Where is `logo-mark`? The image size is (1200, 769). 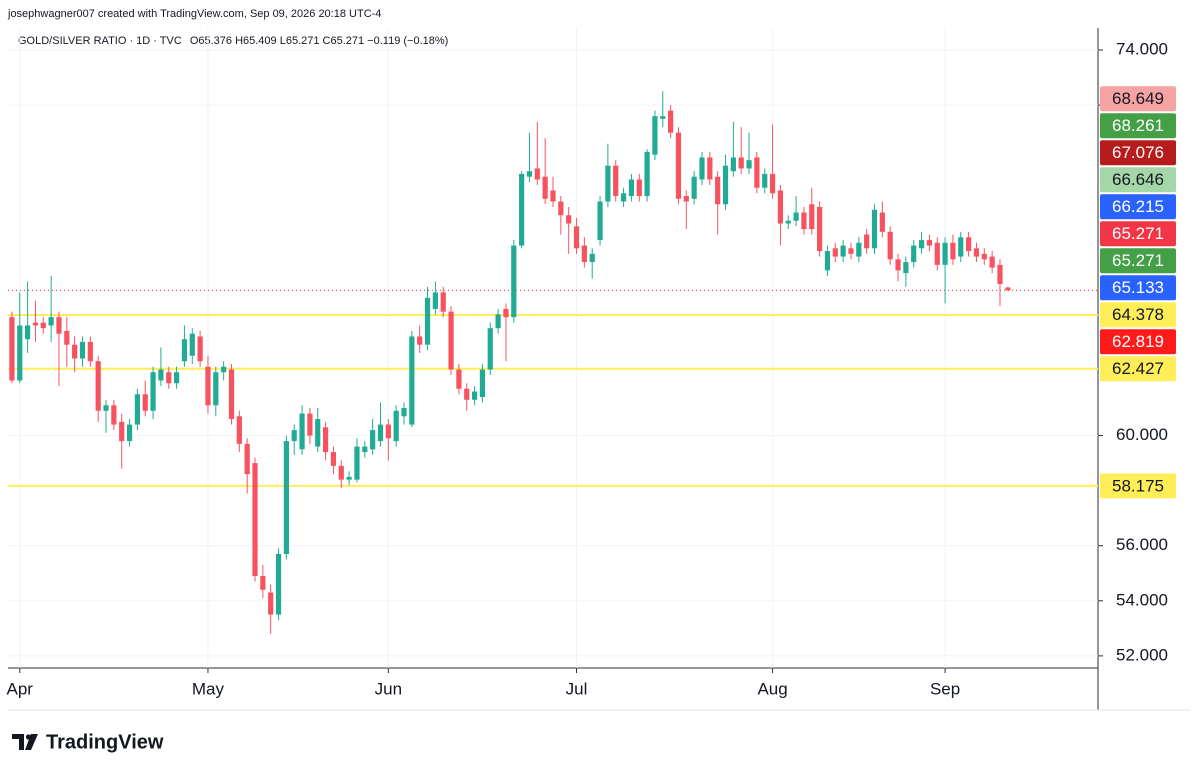
logo-mark is located at coordinates (31, 742).